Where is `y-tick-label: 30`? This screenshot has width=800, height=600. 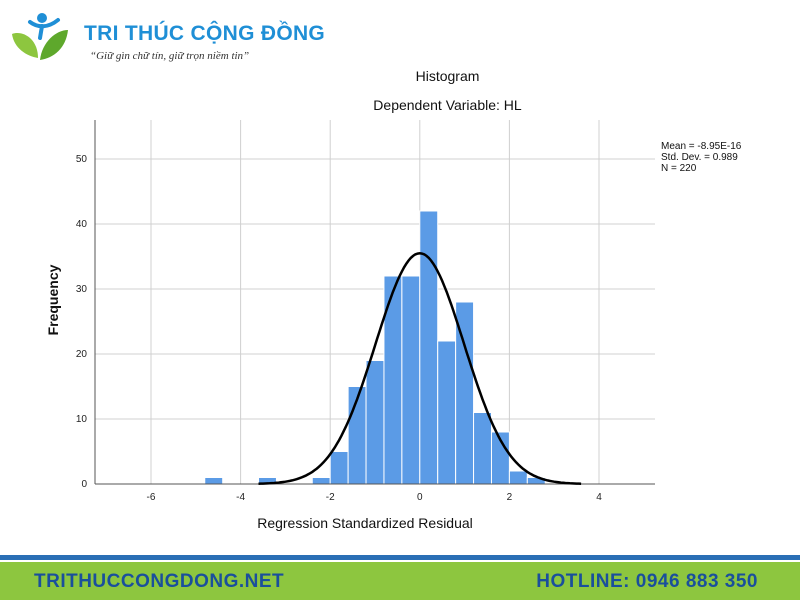 y-tick-label: 30 is located at coordinates (82, 289).